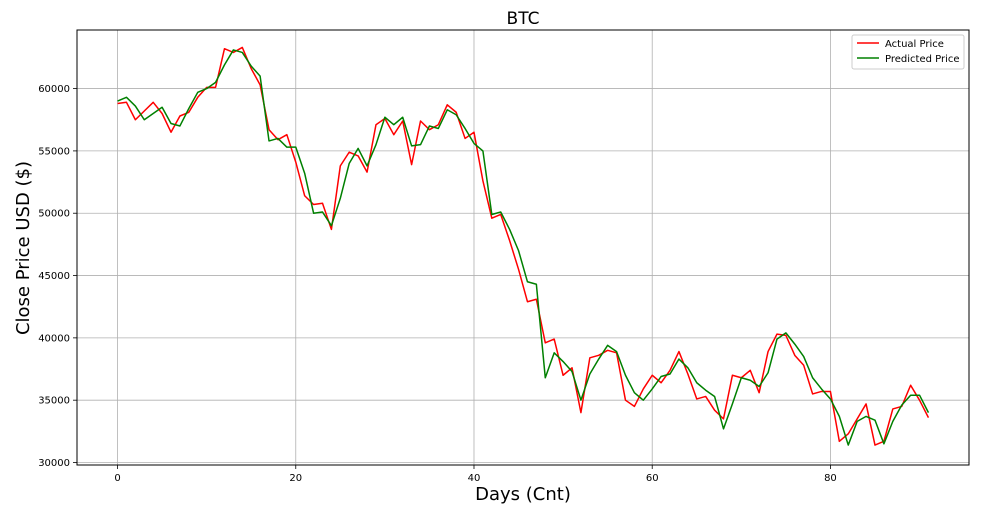 The height and width of the screenshot is (517, 1001). Describe the element at coordinates (54, 401) in the screenshot. I see `y-tick-label: 35000` at that location.